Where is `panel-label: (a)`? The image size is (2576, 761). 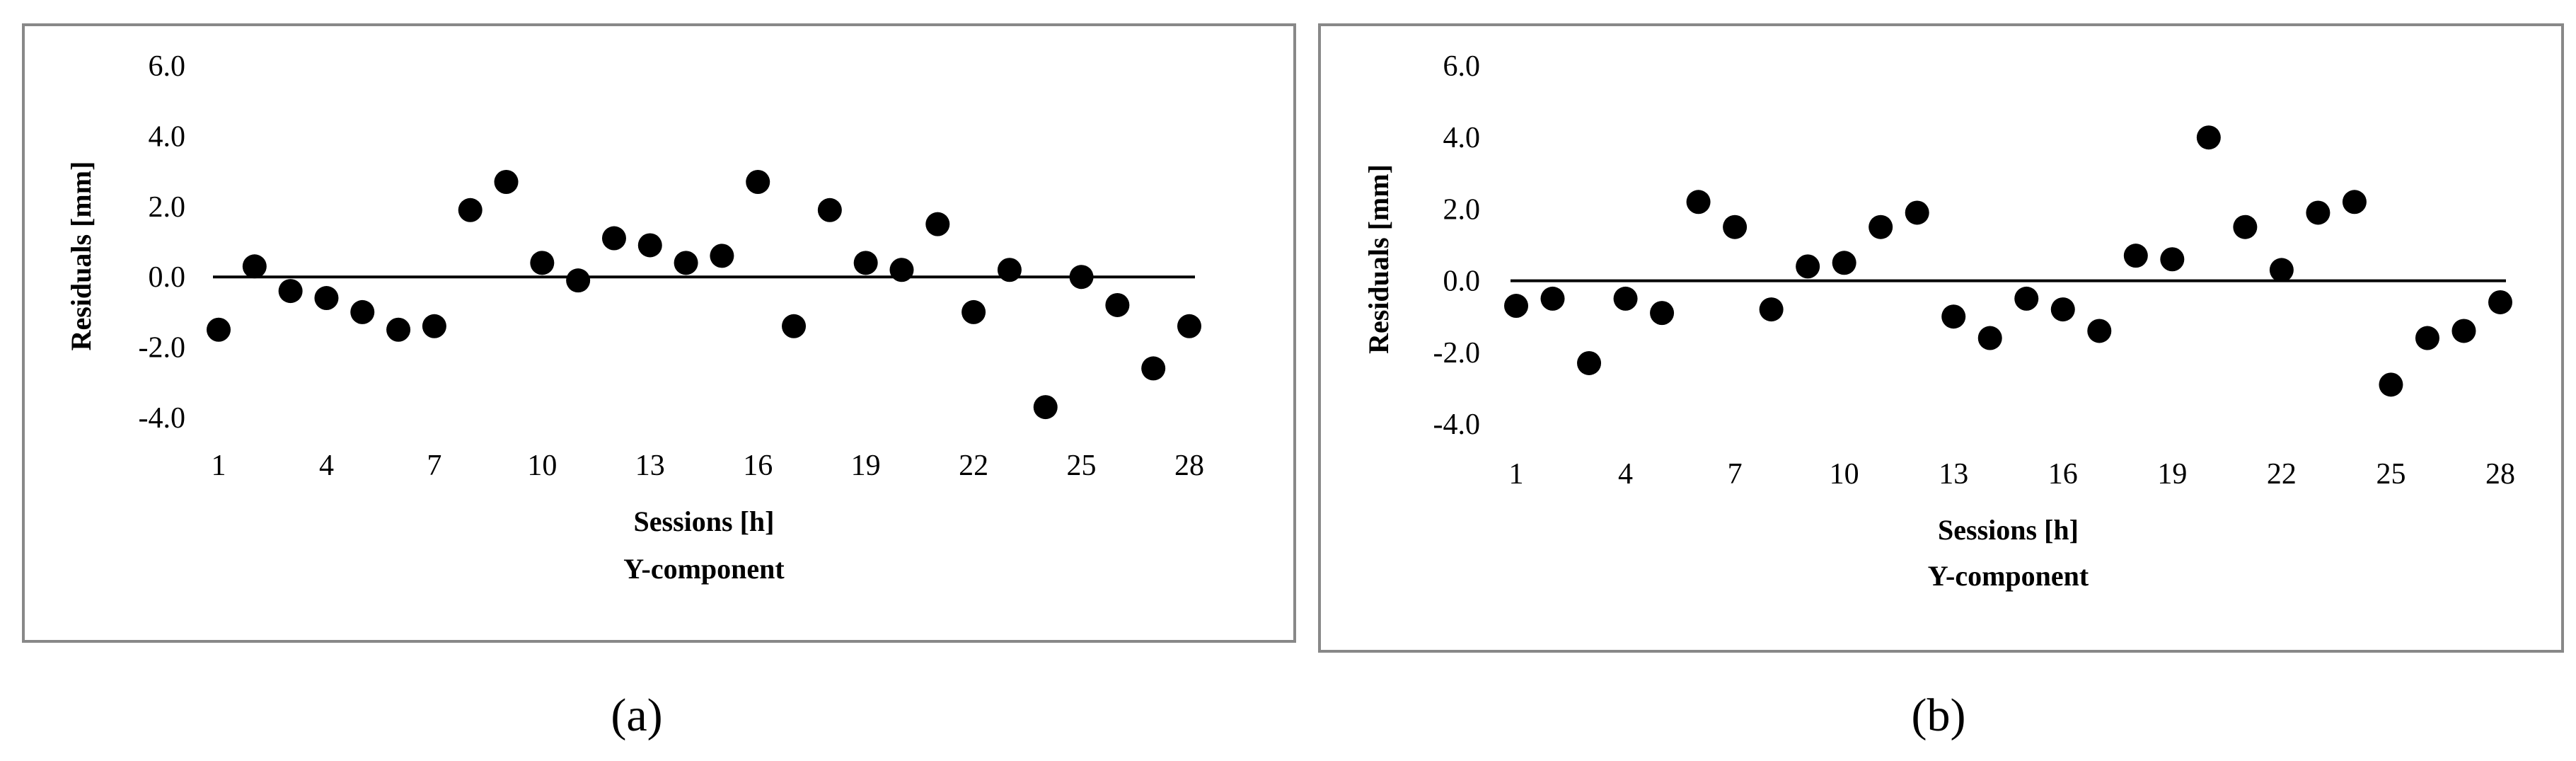 panel-label: (a) is located at coordinates (636, 715).